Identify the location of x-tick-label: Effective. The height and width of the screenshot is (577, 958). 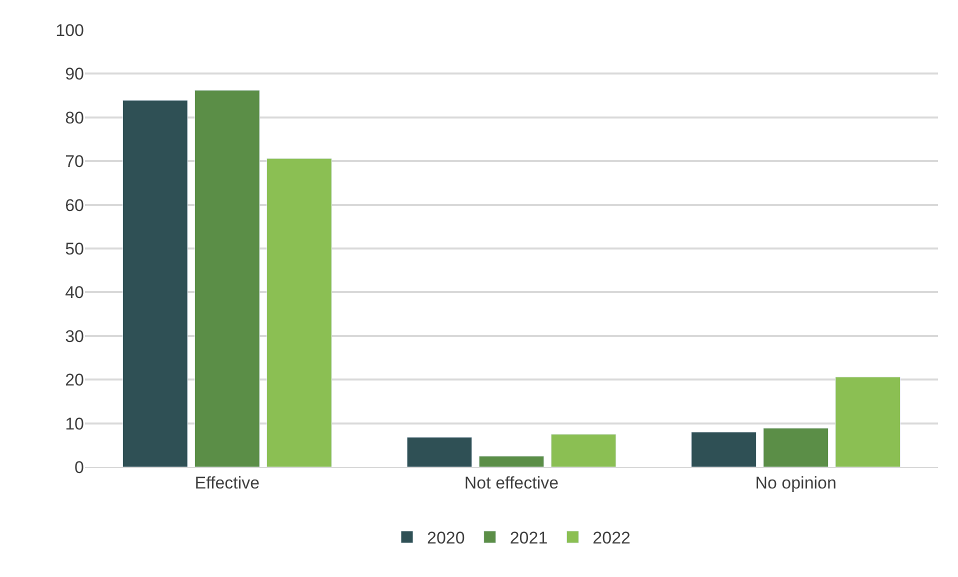
(227, 482).